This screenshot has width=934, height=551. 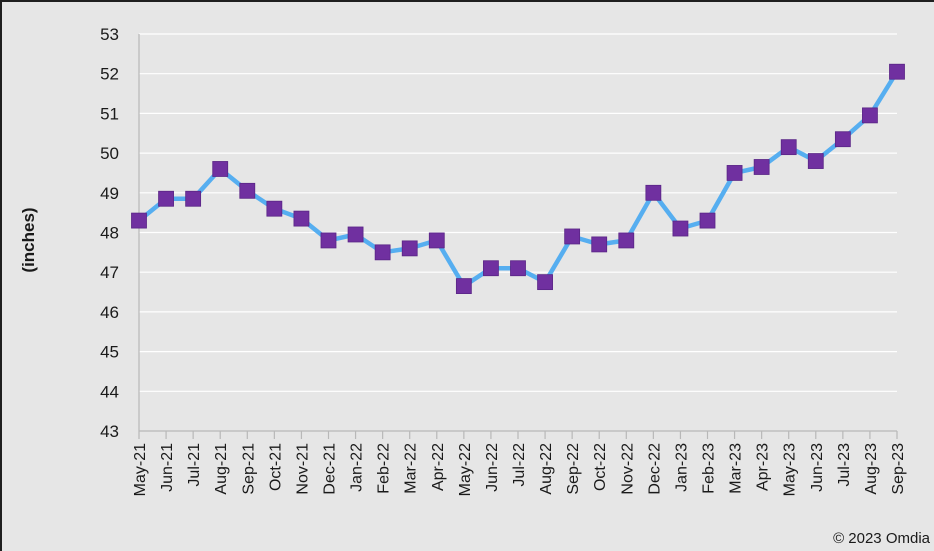 I want to click on y-tick-label: 44, so click(x=109, y=391).